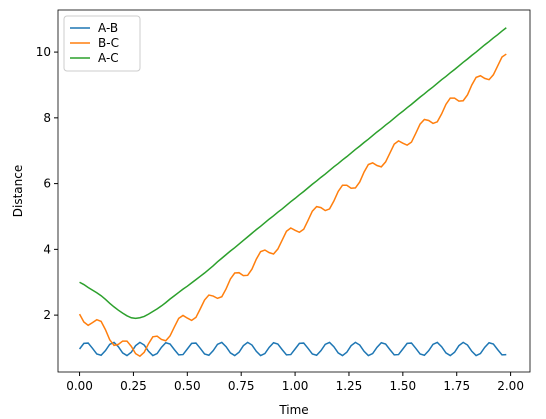  Describe the element at coordinates (108, 43) in the screenshot. I see `legend-label: B-C` at that location.